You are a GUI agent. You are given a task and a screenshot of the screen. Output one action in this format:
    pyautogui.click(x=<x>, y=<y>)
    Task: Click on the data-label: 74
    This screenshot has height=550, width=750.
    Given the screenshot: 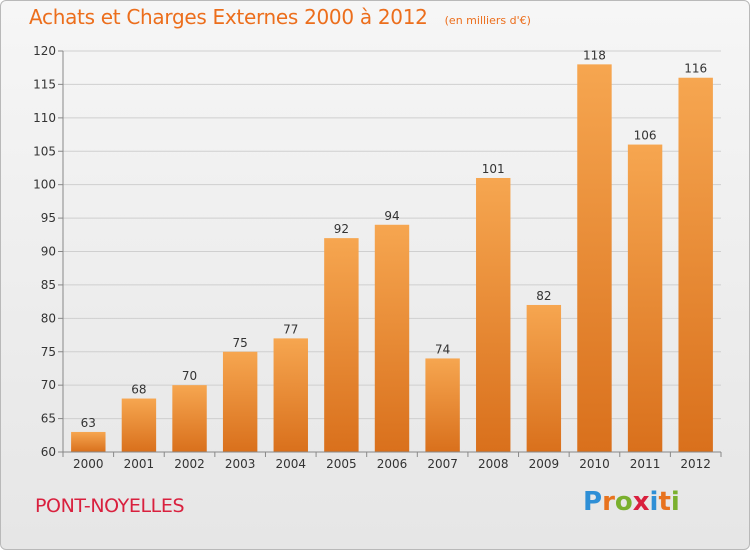 What is the action you would take?
    pyautogui.click(x=442, y=349)
    